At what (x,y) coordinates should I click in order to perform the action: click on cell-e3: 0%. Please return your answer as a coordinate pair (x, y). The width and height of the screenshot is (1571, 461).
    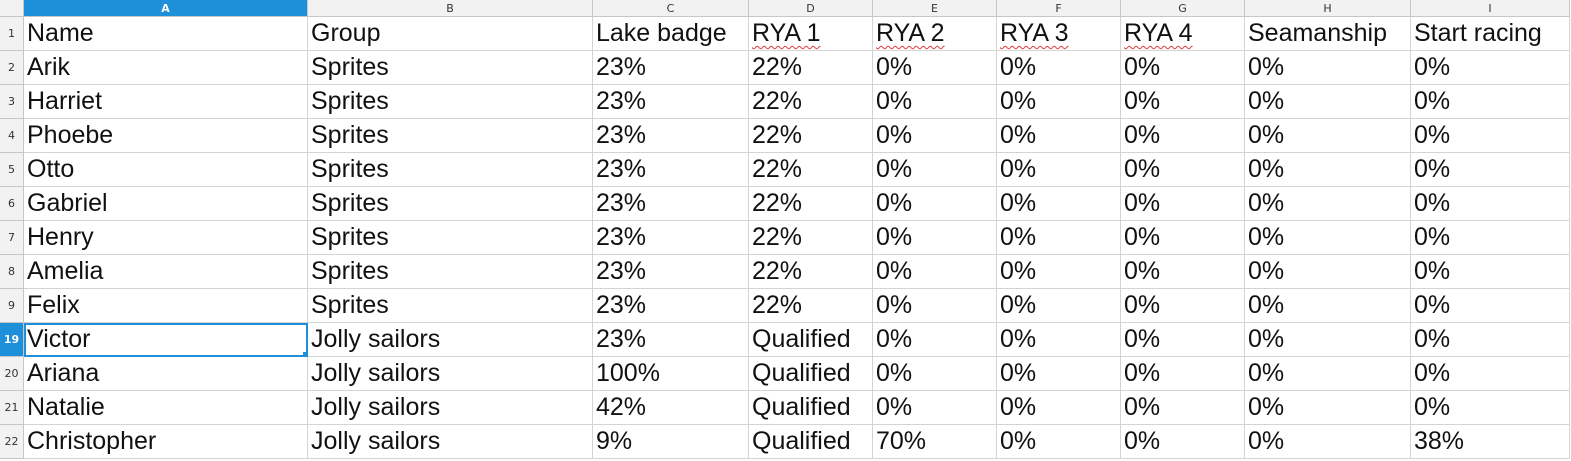
    Looking at the image, I should click on (935, 102).